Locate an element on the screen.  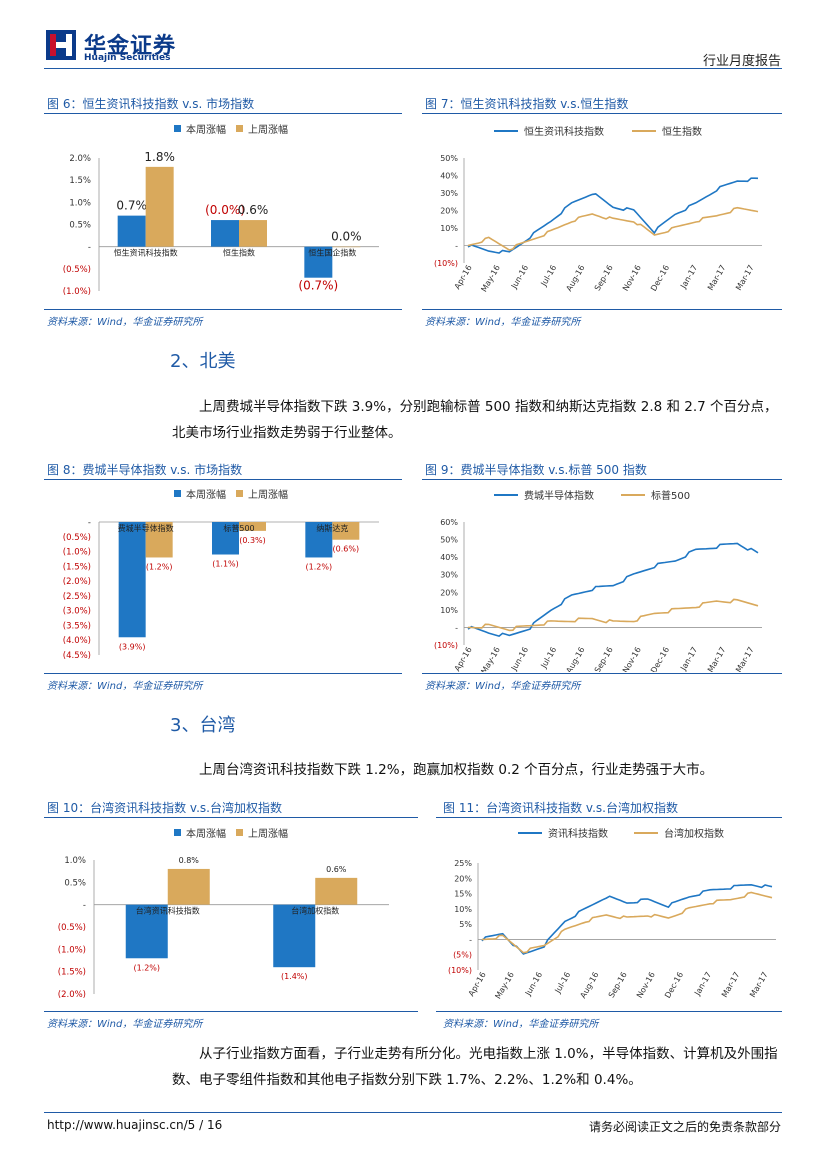
fig6-source: 资料来源：Wind，华金证券研究所 is located at coordinates (125, 322).